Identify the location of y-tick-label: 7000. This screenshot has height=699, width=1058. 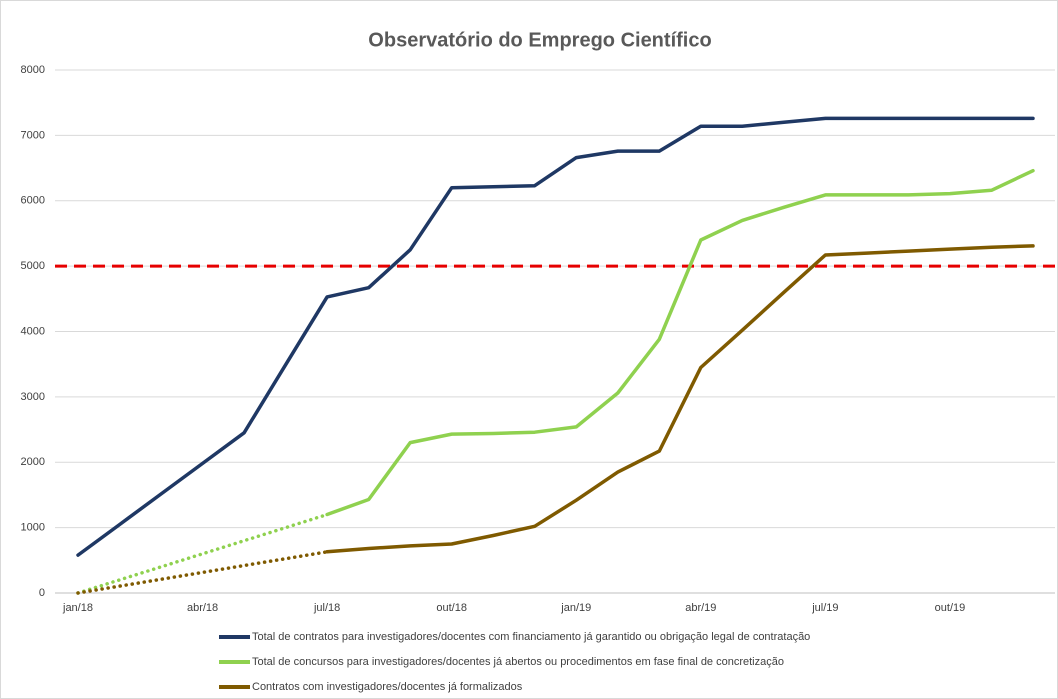
(33, 135).